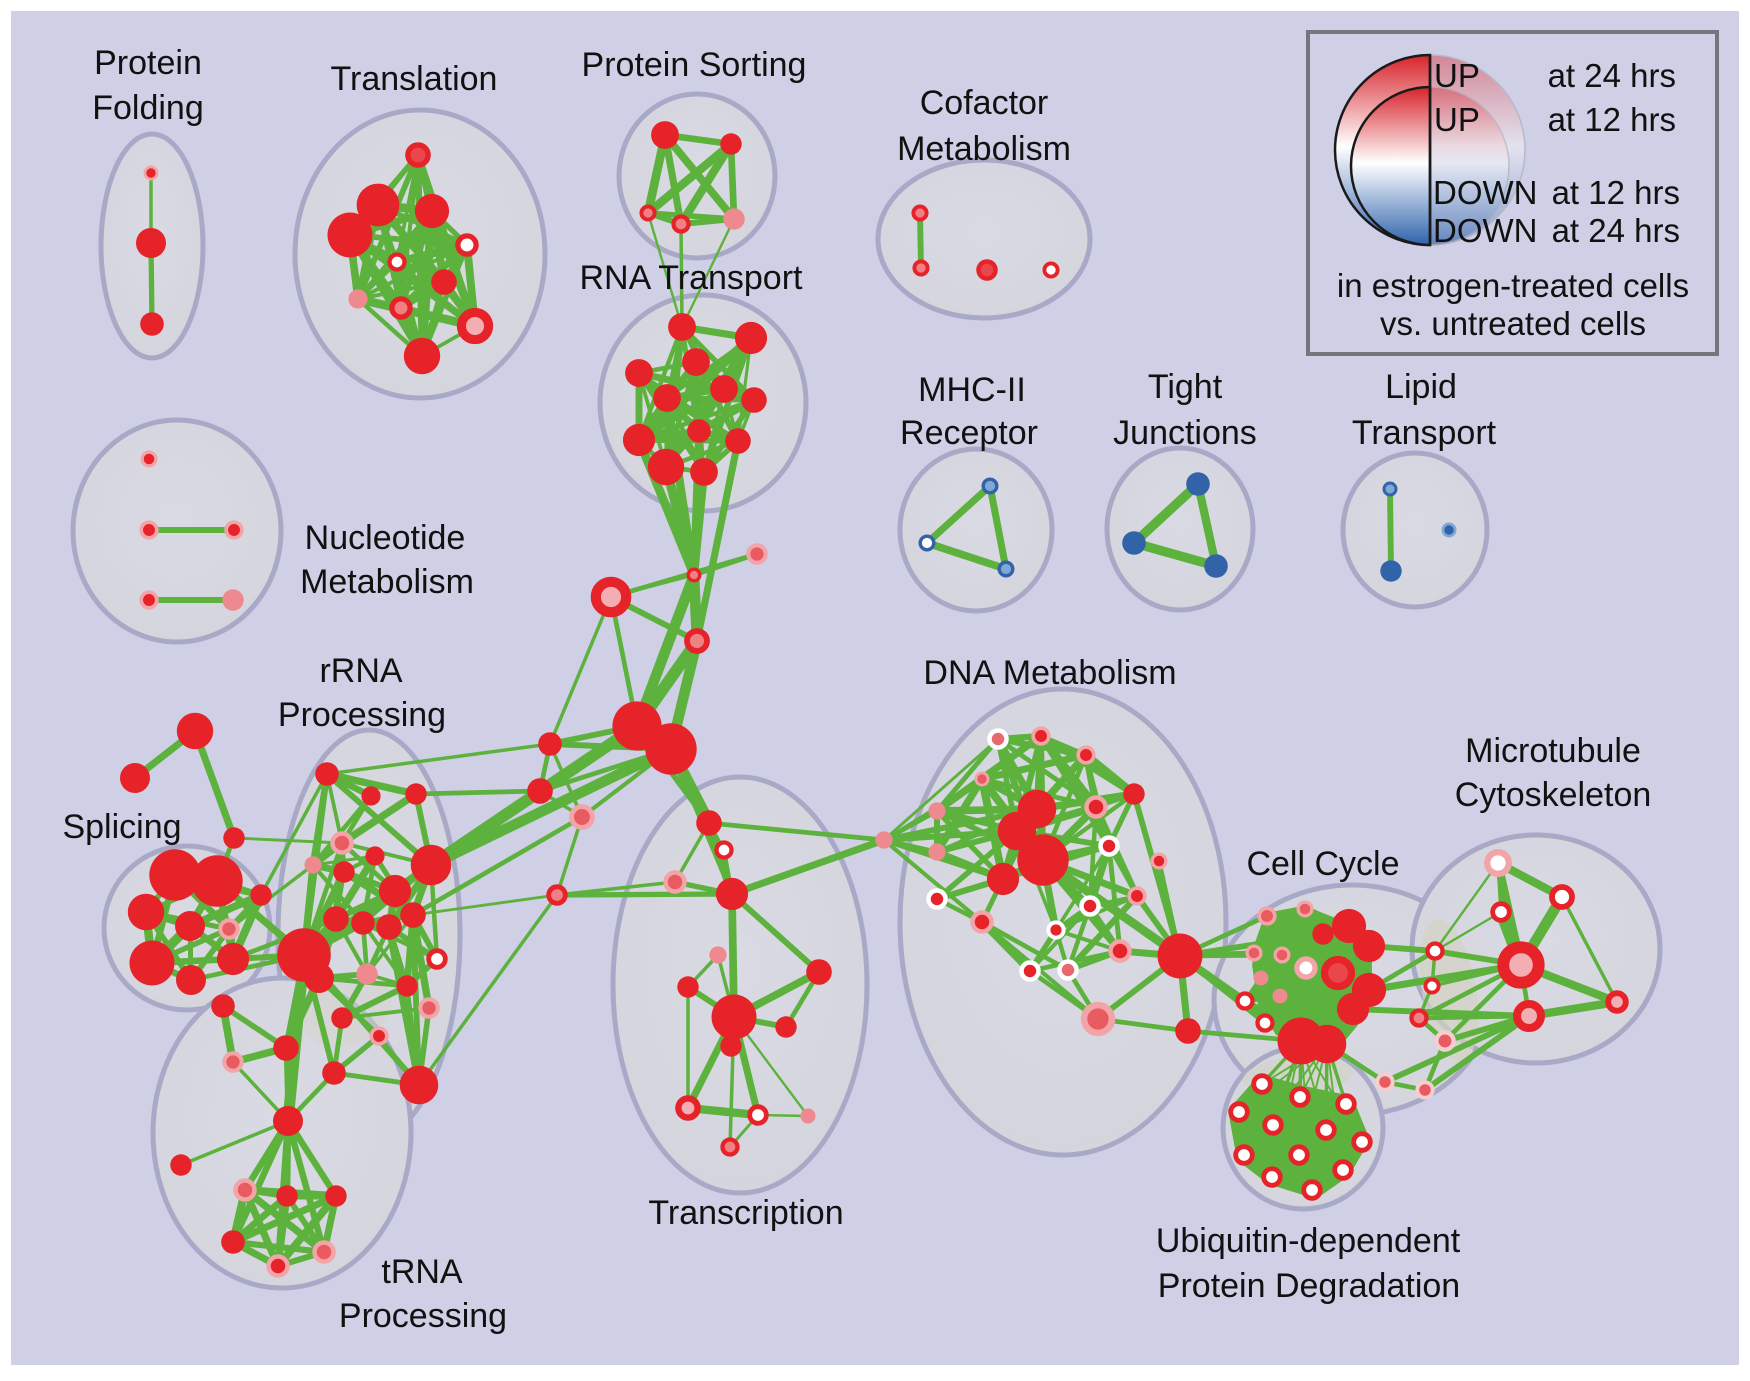 The image size is (1750, 1381). What do you see at coordinates (1049, 673) in the screenshot?
I see `svg-text: DNA Metabolism` at bounding box center [1049, 673].